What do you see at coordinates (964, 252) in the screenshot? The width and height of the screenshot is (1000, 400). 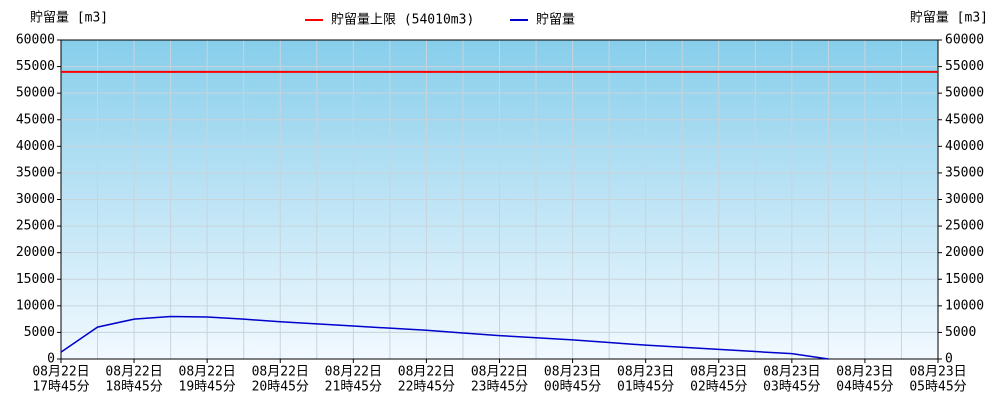 I see `y2-tick-label: 20000` at bounding box center [964, 252].